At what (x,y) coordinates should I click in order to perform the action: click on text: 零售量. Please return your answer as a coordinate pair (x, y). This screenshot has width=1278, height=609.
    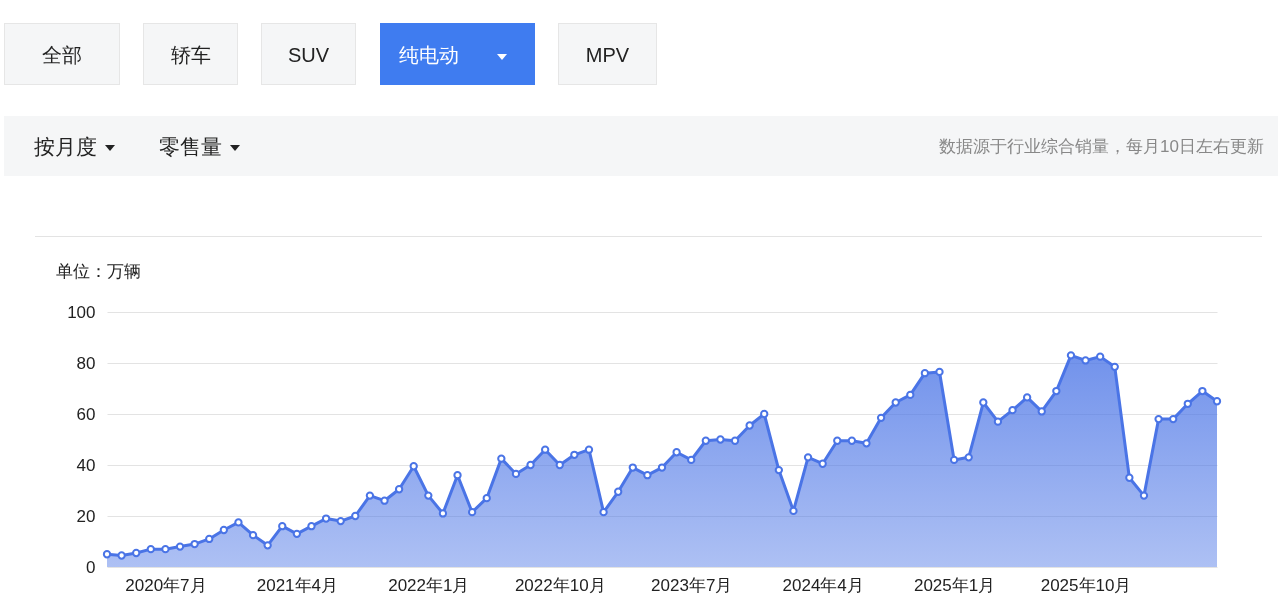
    Looking at the image, I should click on (190, 146).